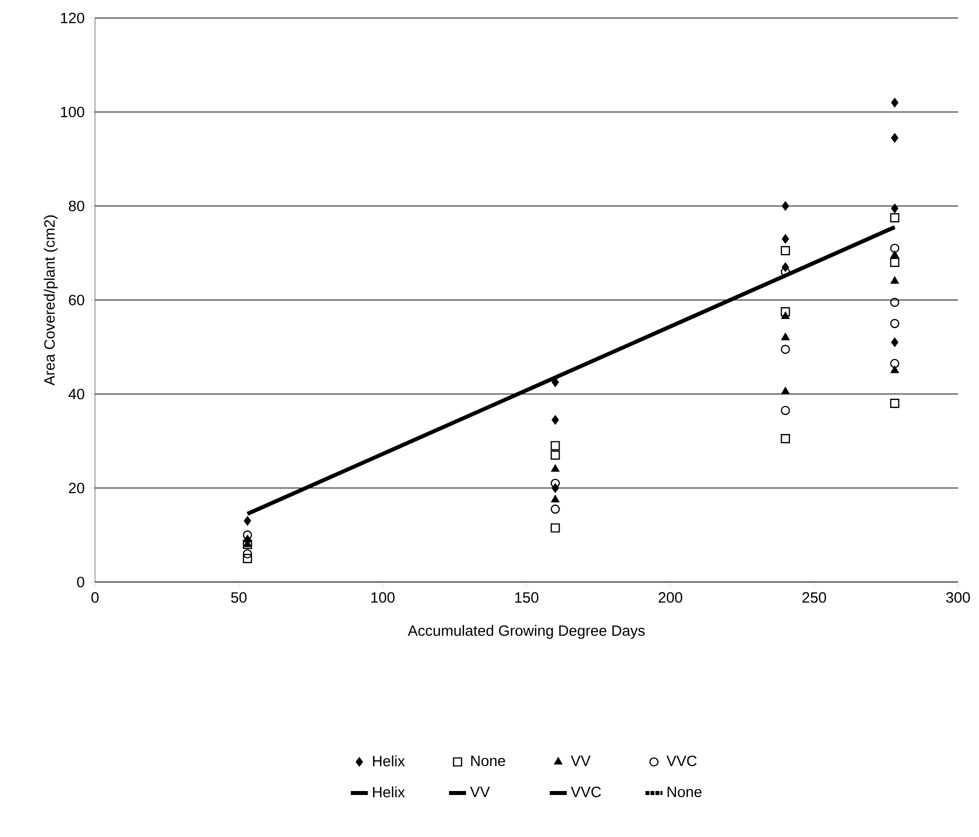  What do you see at coordinates (76, 300) in the screenshot?
I see `y-tick-label: 60` at bounding box center [76, 300].